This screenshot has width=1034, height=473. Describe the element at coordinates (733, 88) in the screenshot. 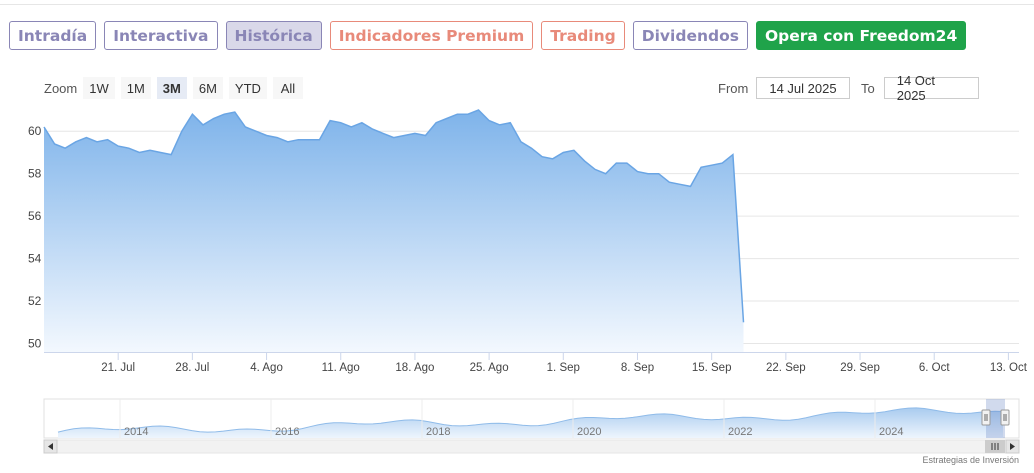

I see `from-label: From` at that location.